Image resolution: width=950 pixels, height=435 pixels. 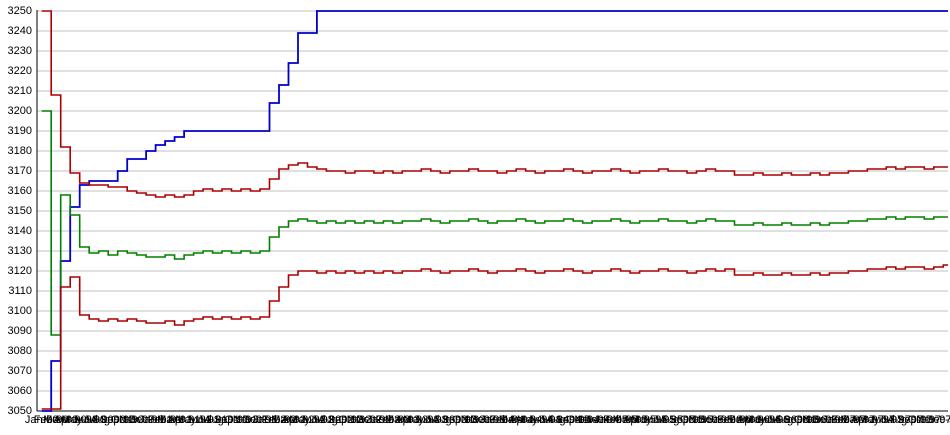 I want to click on x-tick-label: Feb-91, so click(x=165, y=420).